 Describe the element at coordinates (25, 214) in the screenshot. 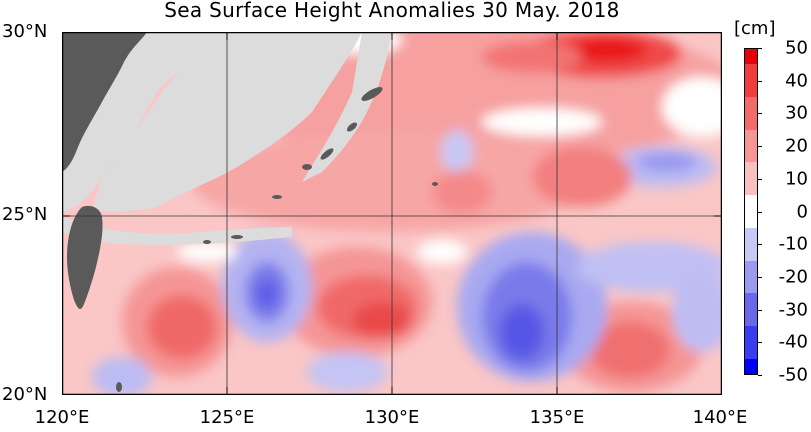

I see `lat-label-25n: 25°N` at that location.